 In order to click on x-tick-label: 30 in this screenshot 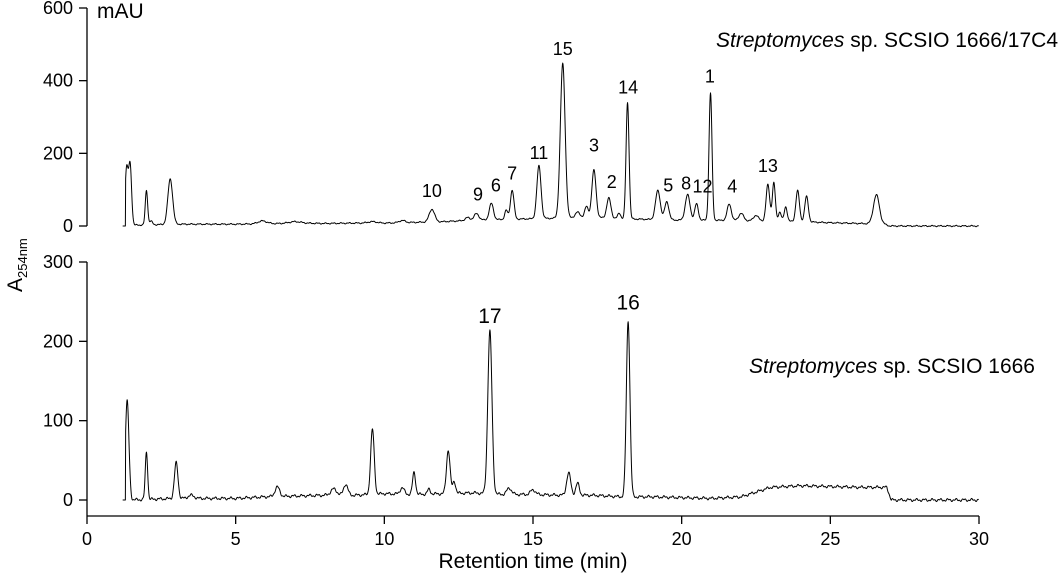, I will do `click(979, 539)`.